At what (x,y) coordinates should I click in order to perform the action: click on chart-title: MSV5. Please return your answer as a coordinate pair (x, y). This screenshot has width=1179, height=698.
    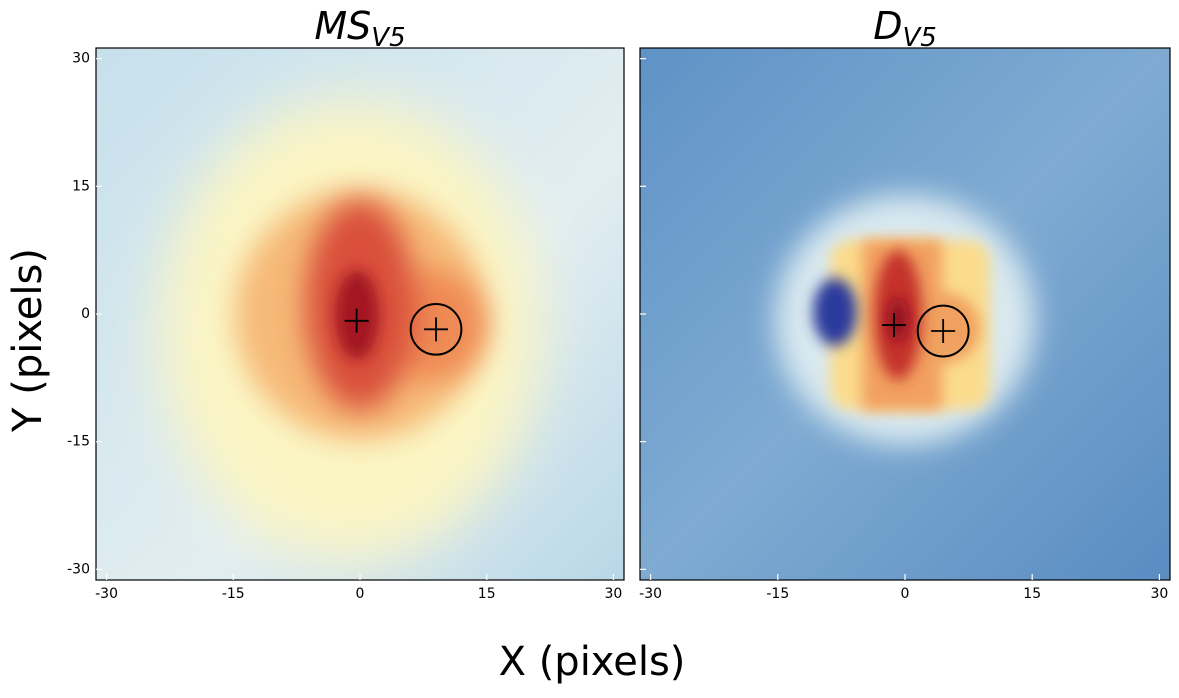
    Looking at the image, I should click on (359, 28).